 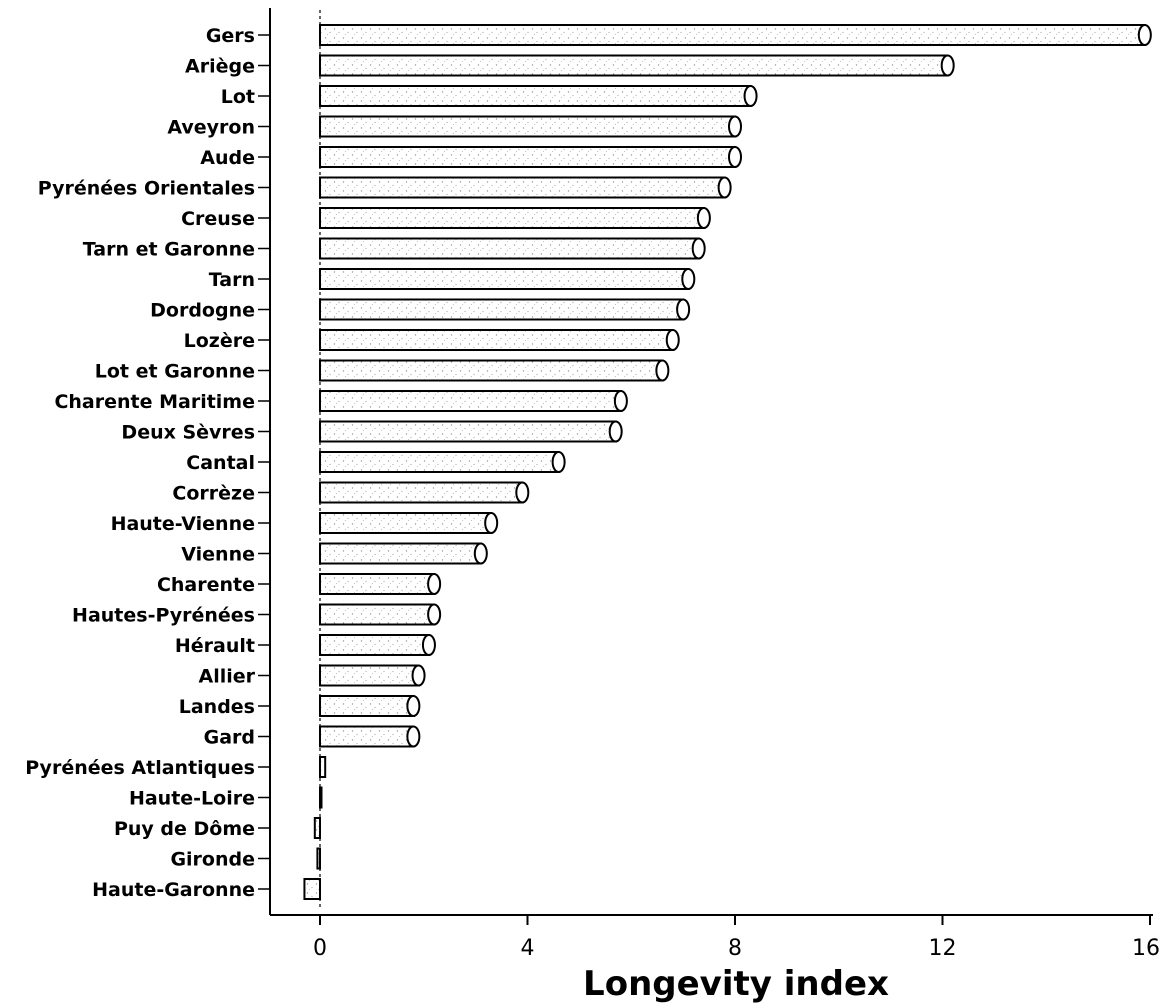 I want to click on category-label: Haute-Vienne, so click(x=183, y=524).